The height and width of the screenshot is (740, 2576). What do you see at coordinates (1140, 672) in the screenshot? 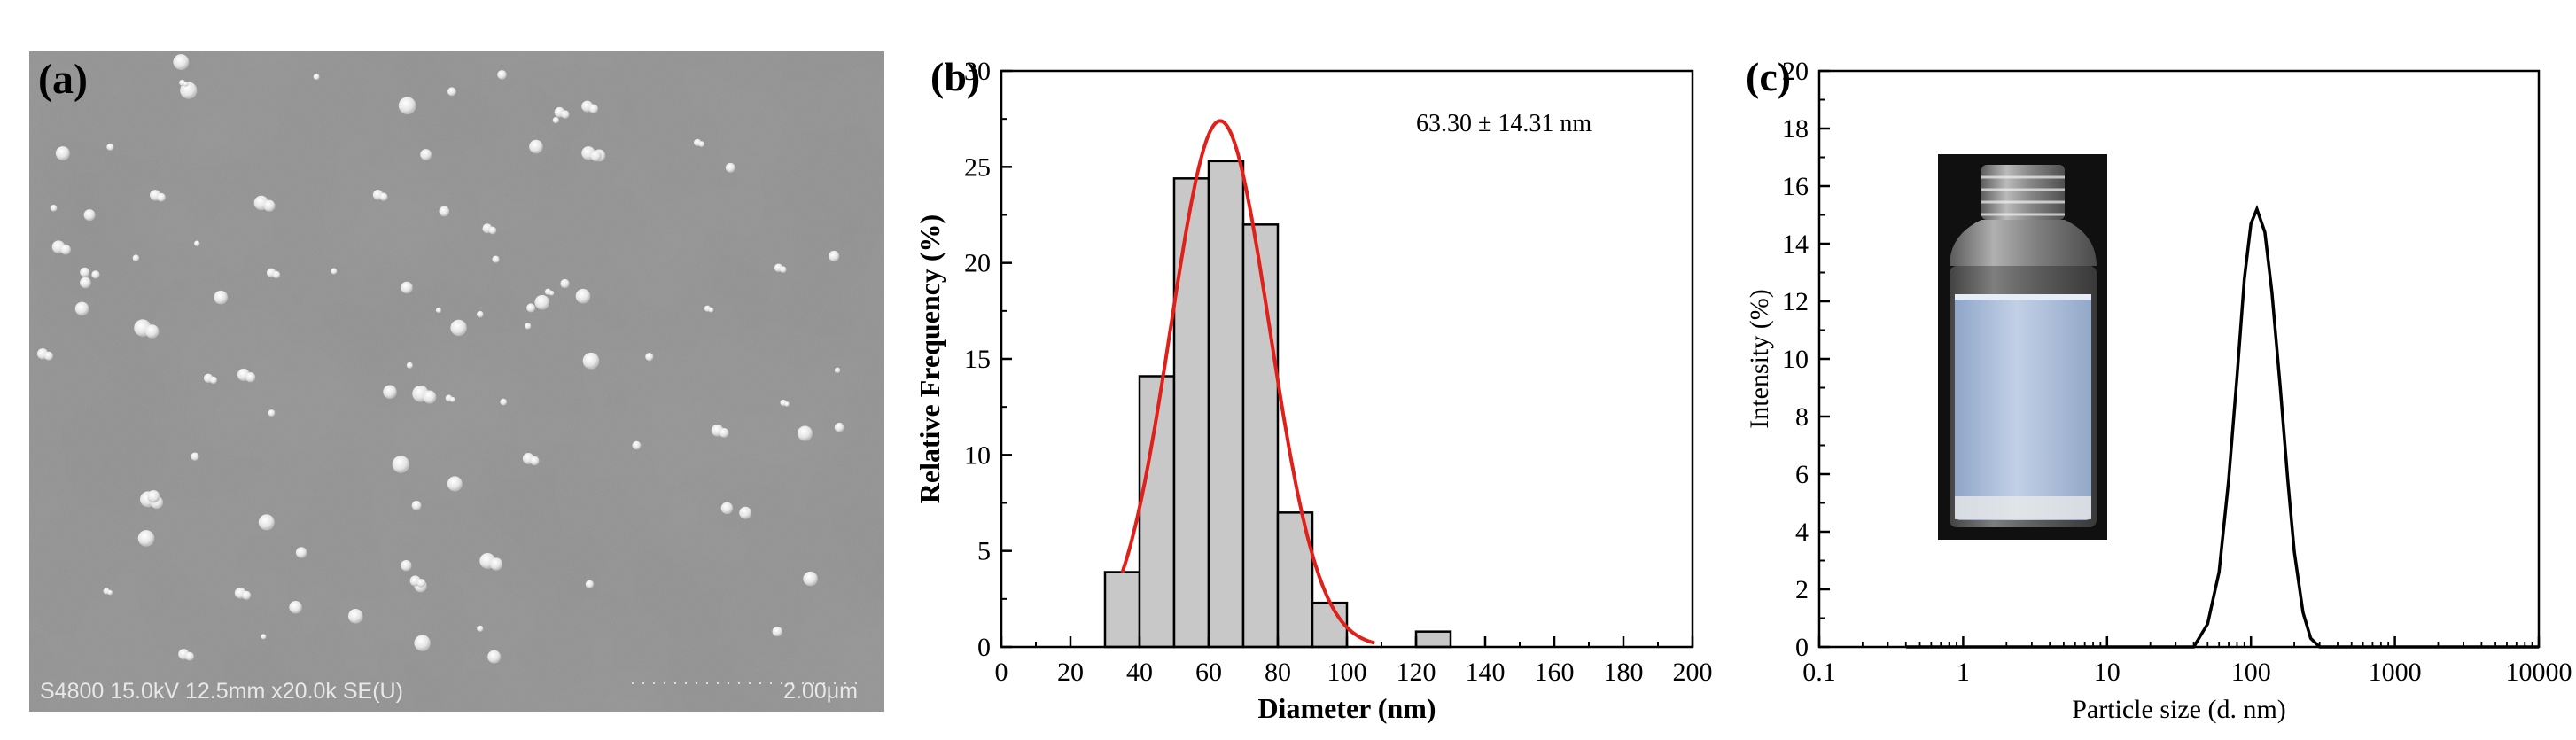
I see `x-tick-label: 40` at bounding box center [1140, 672].